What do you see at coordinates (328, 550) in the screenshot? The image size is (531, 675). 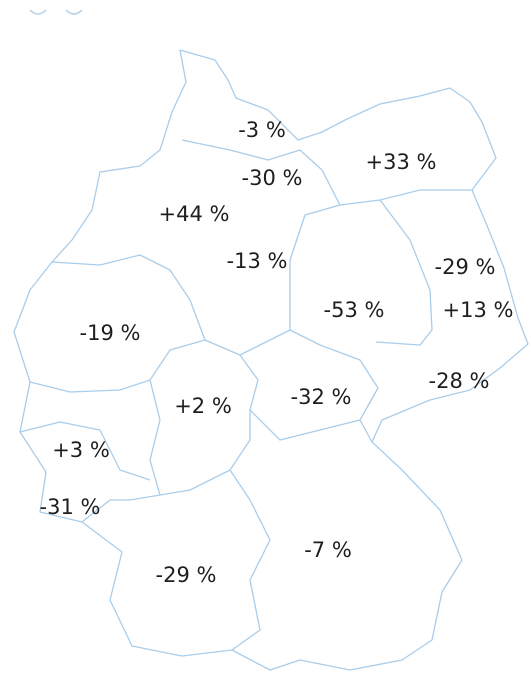 I see `region-label: -7 %` at bounding box center [328, 550].